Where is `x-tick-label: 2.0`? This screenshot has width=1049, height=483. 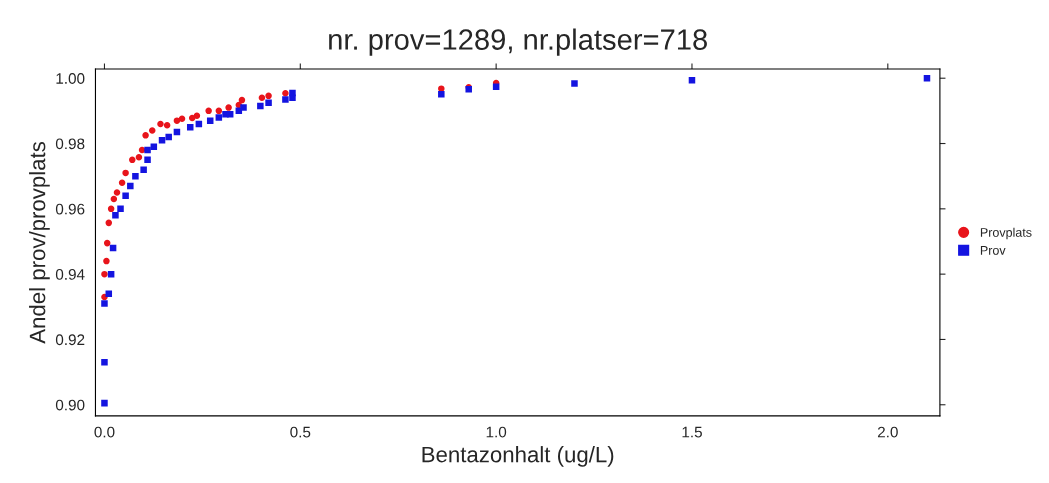 x-tick-label: 2.0 is located at coordinates (887, 432).